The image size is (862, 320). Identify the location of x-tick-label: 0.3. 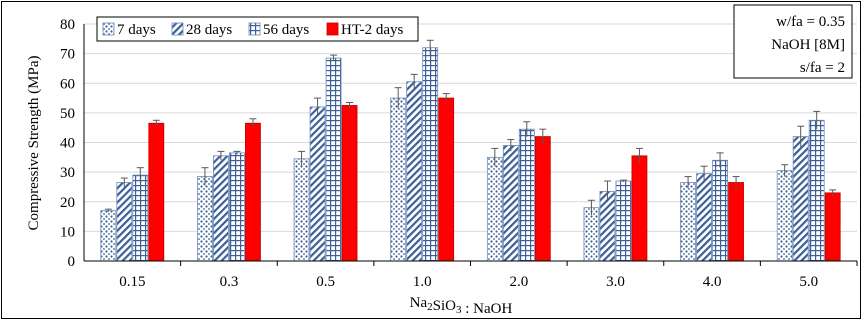
(229, 282).